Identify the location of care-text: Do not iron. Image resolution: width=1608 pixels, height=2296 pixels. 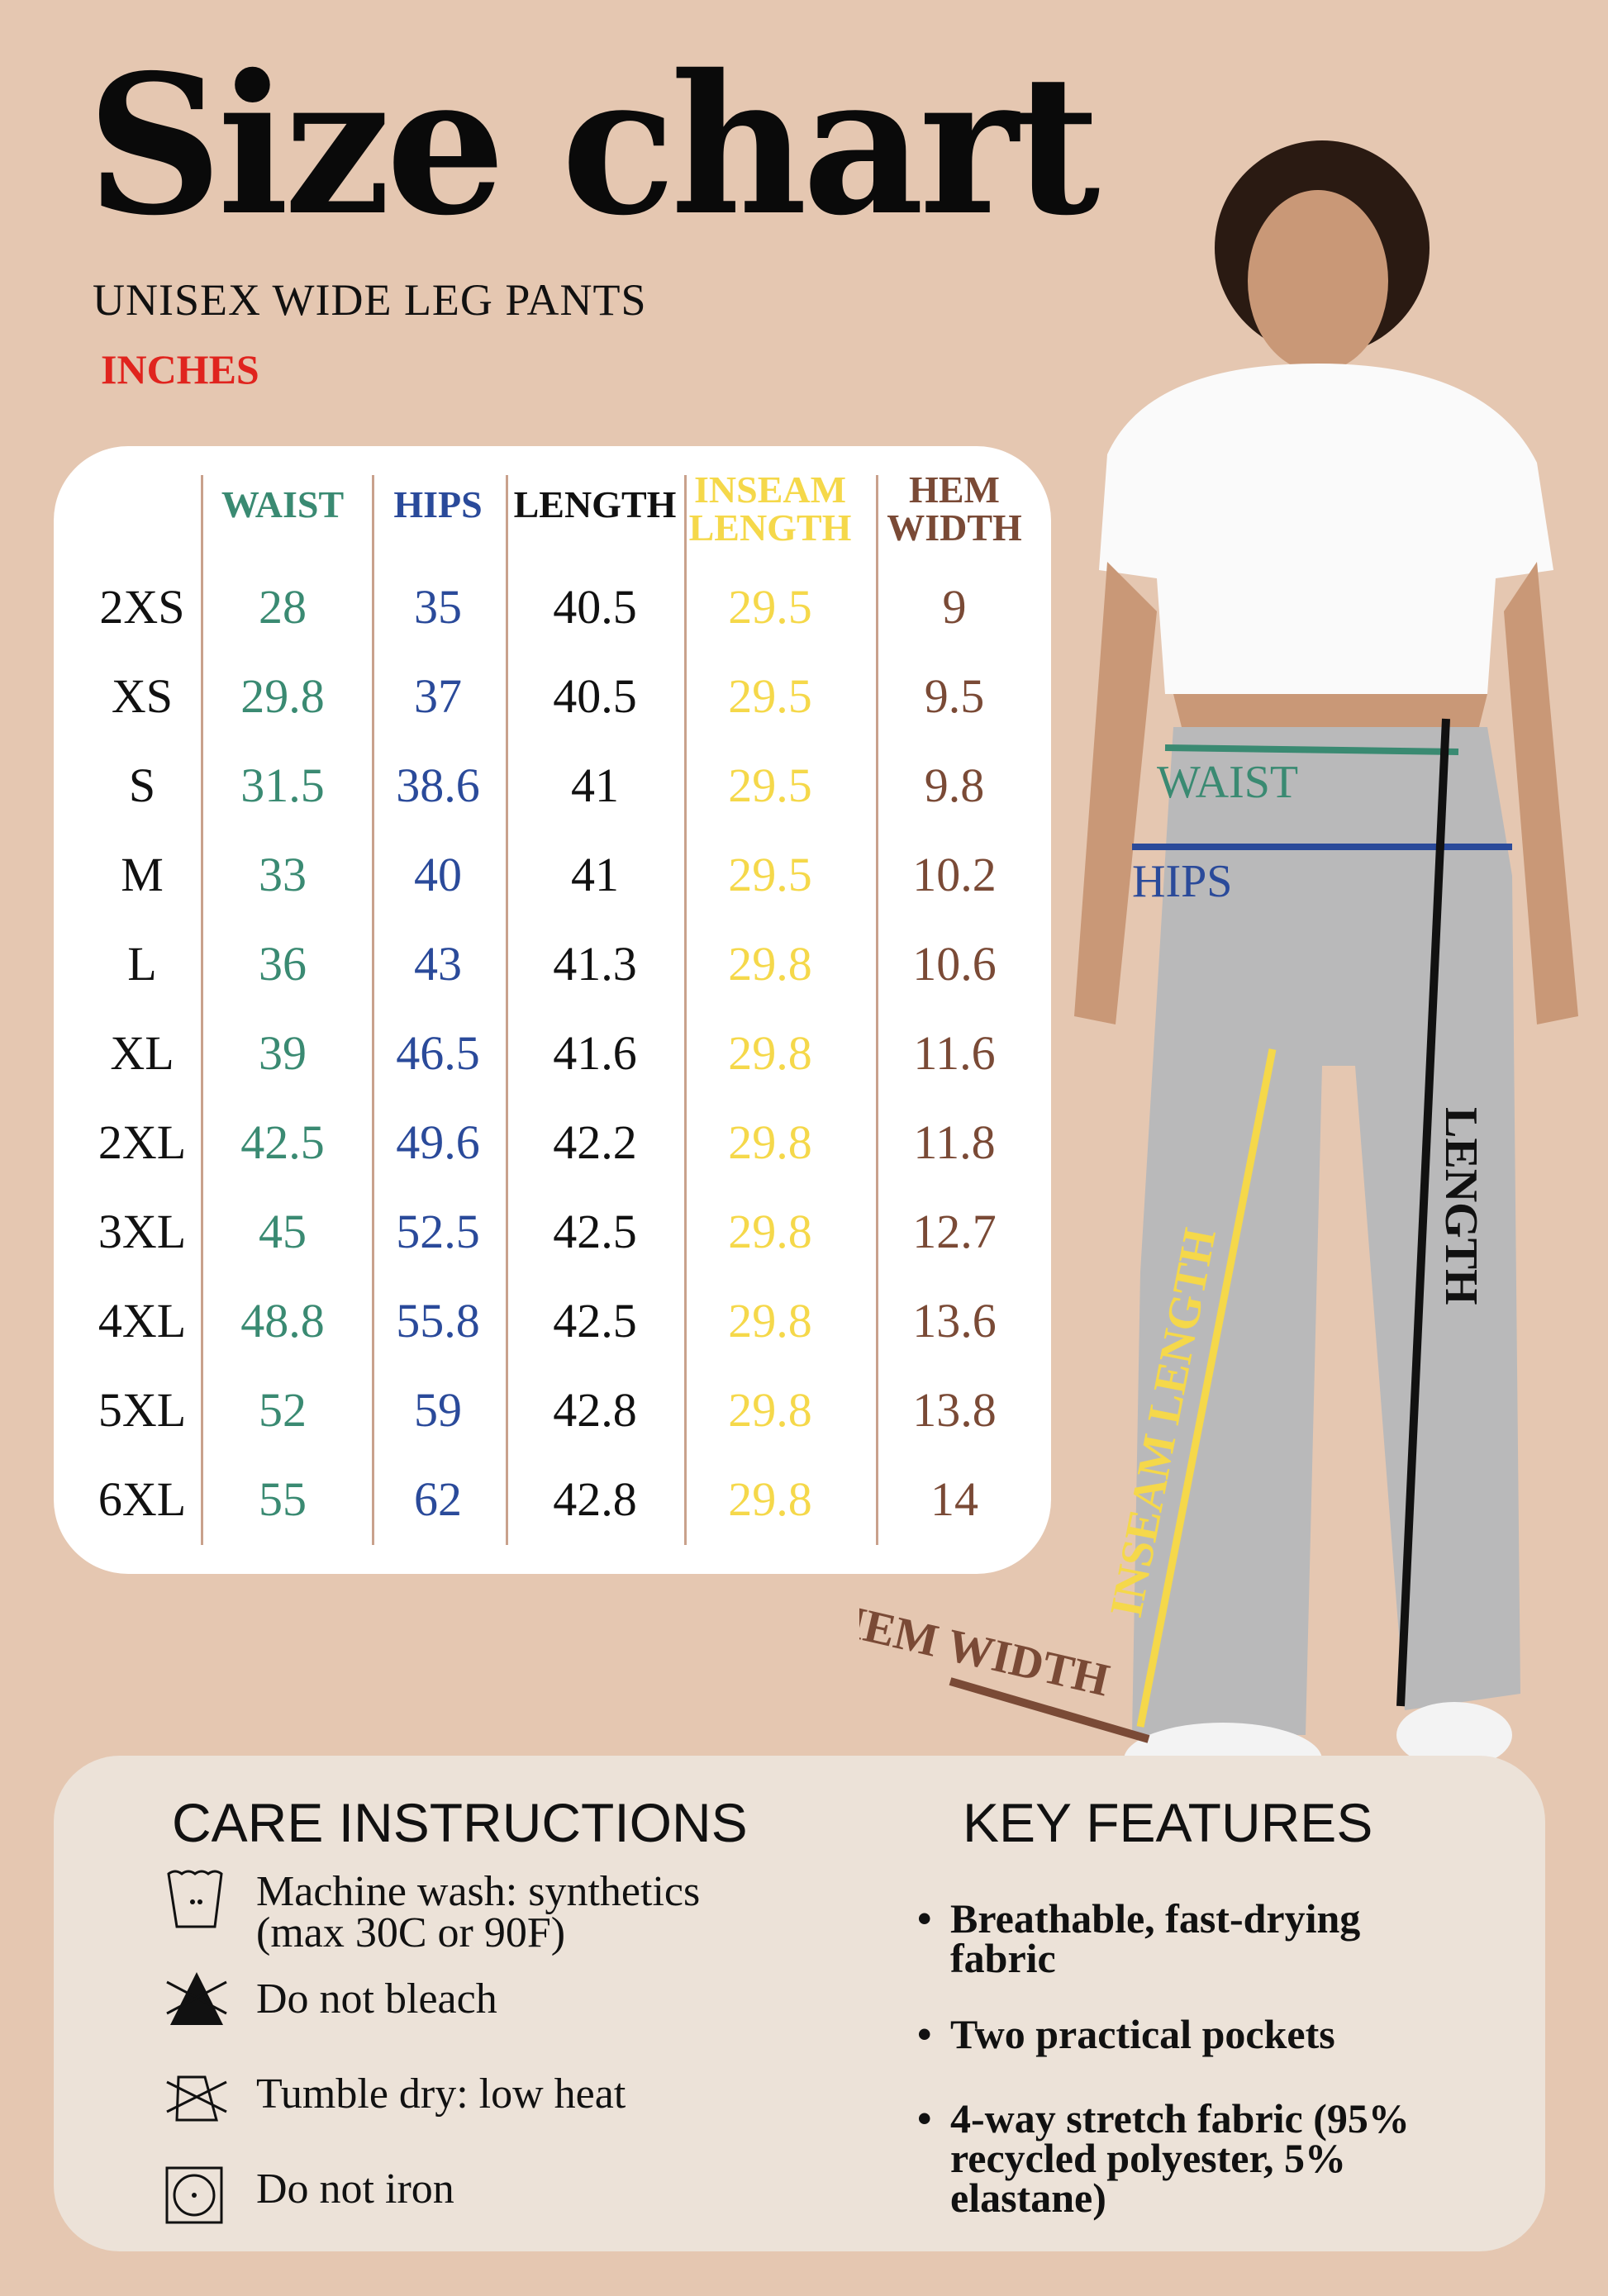
(355, 2189).